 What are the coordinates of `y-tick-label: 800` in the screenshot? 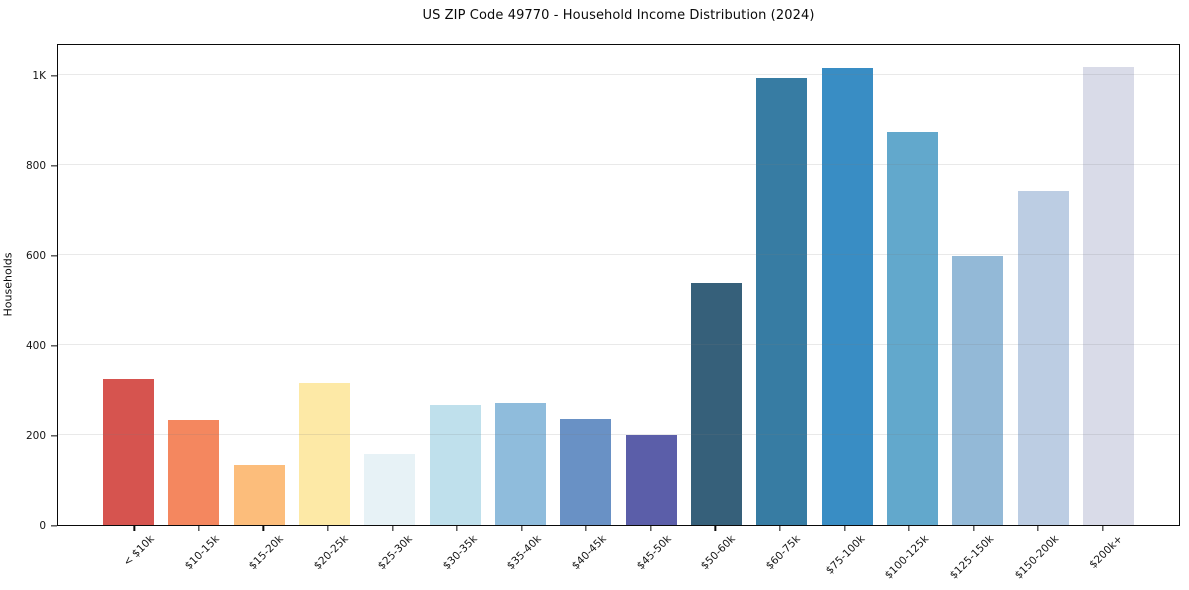 It's located at (35, 165).